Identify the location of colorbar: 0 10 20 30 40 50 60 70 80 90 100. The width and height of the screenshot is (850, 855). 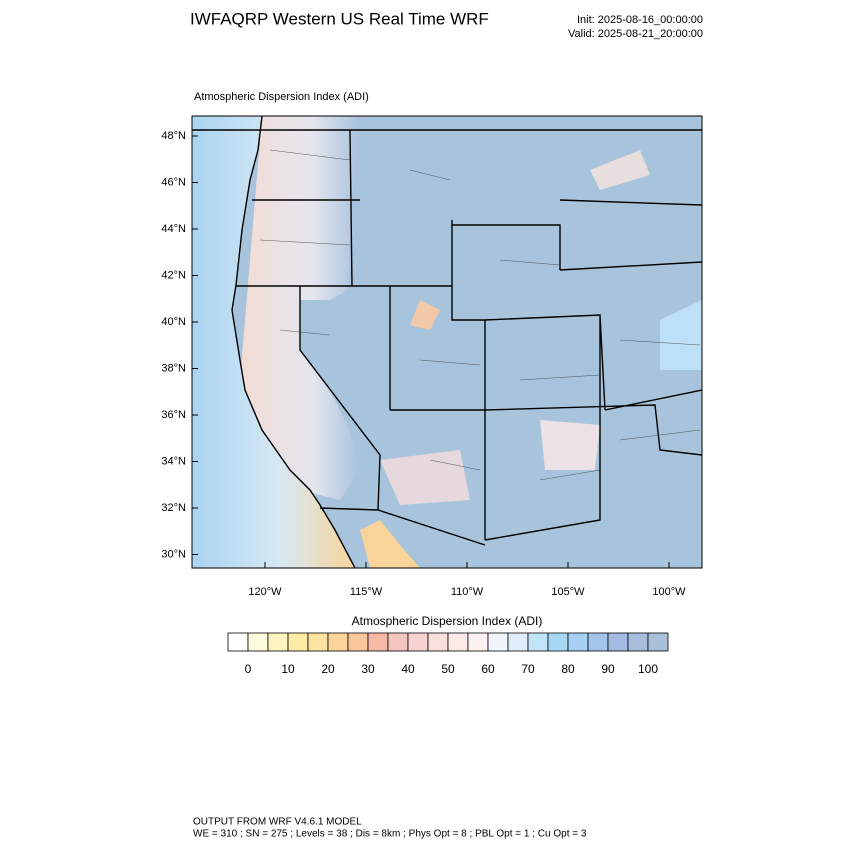
(448, 654).